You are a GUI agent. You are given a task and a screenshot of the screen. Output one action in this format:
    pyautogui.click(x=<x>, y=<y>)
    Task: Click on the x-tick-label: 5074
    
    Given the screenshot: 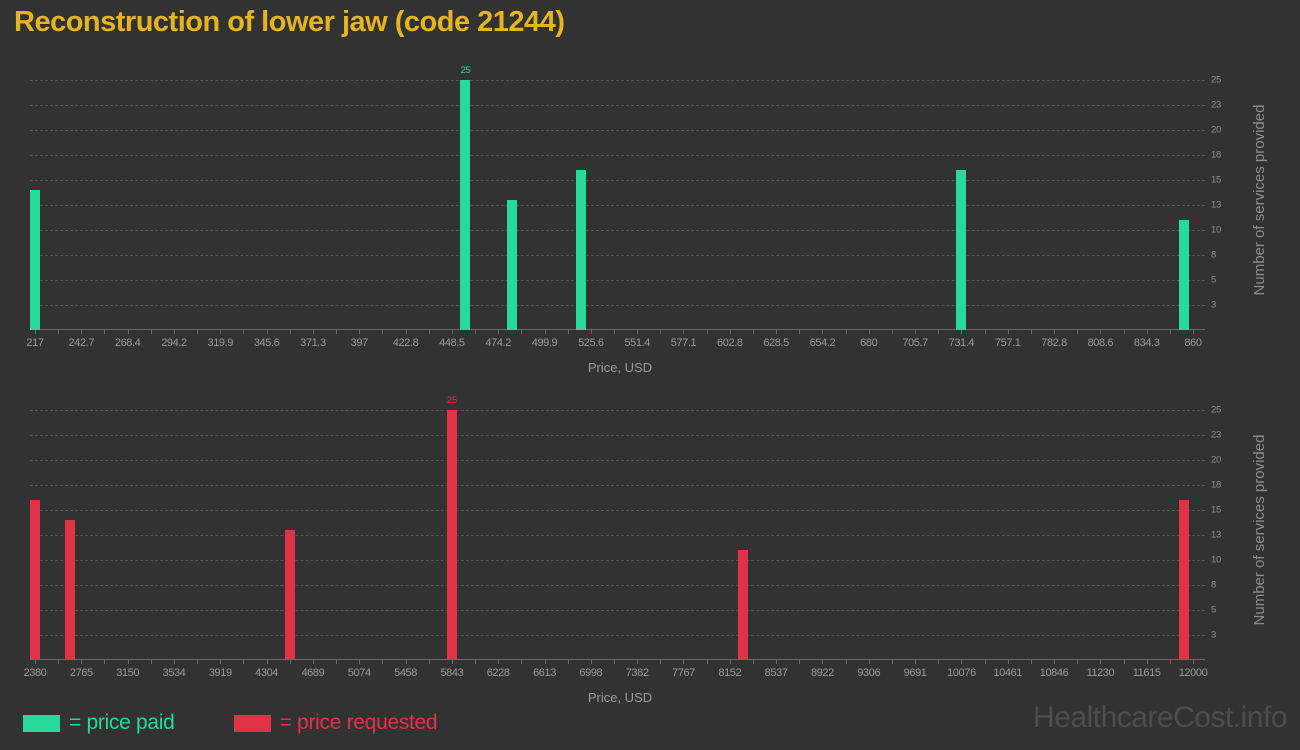 What is the action you would take?
    pyautogui.click(x=359, y=673)
    